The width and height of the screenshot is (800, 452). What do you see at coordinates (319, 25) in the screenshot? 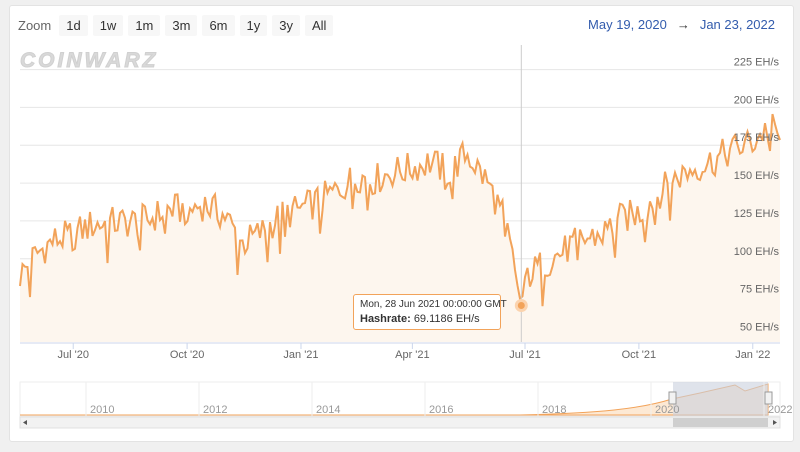
I see `zoom-all-button: All` at bounding box center [319, 25].